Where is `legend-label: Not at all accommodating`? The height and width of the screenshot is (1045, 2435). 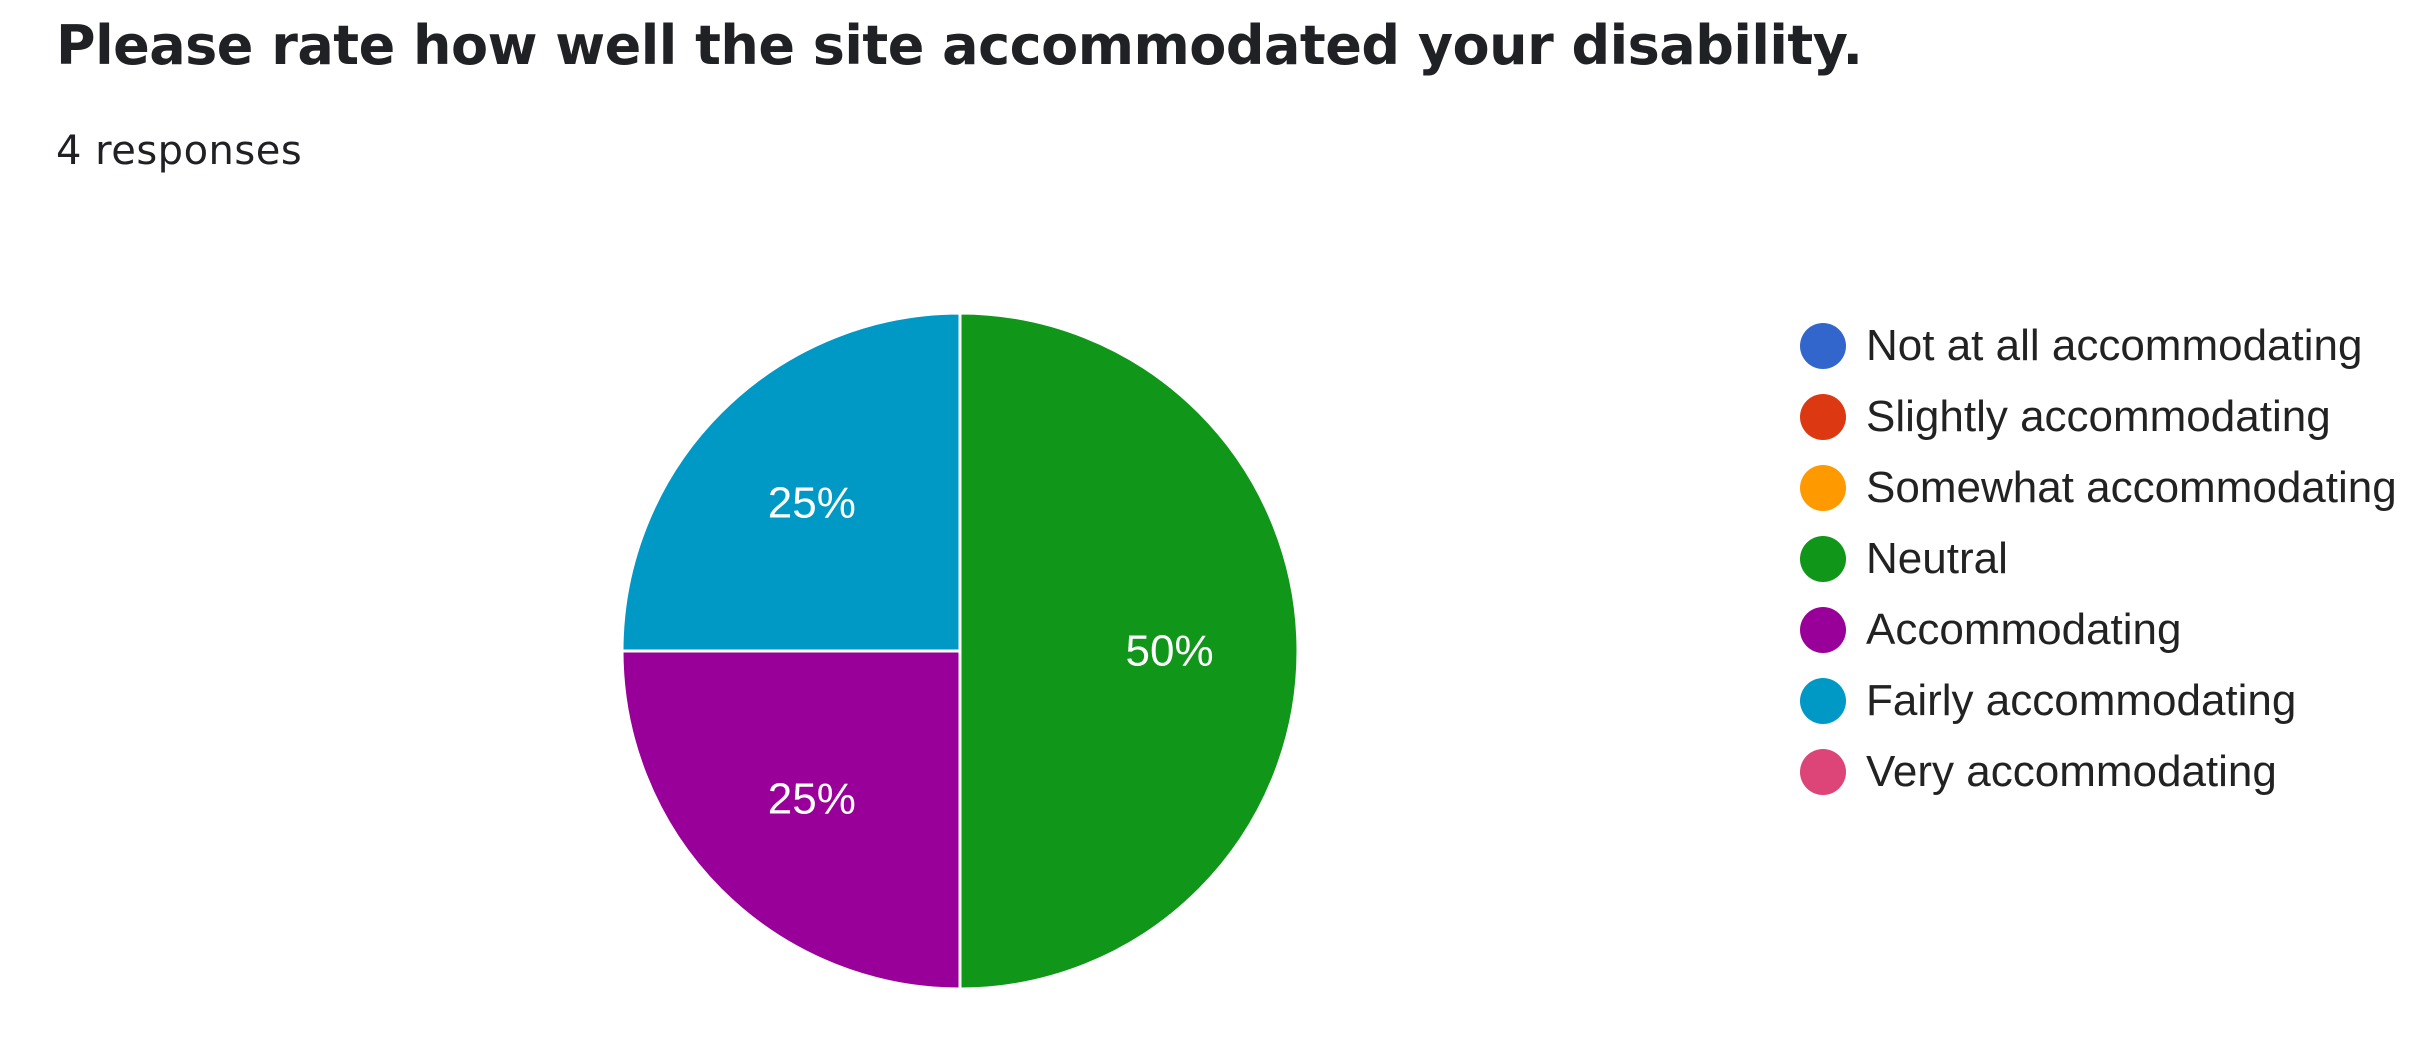 legend-label: Not at all accommodating is located at coordinates (2114, 345).